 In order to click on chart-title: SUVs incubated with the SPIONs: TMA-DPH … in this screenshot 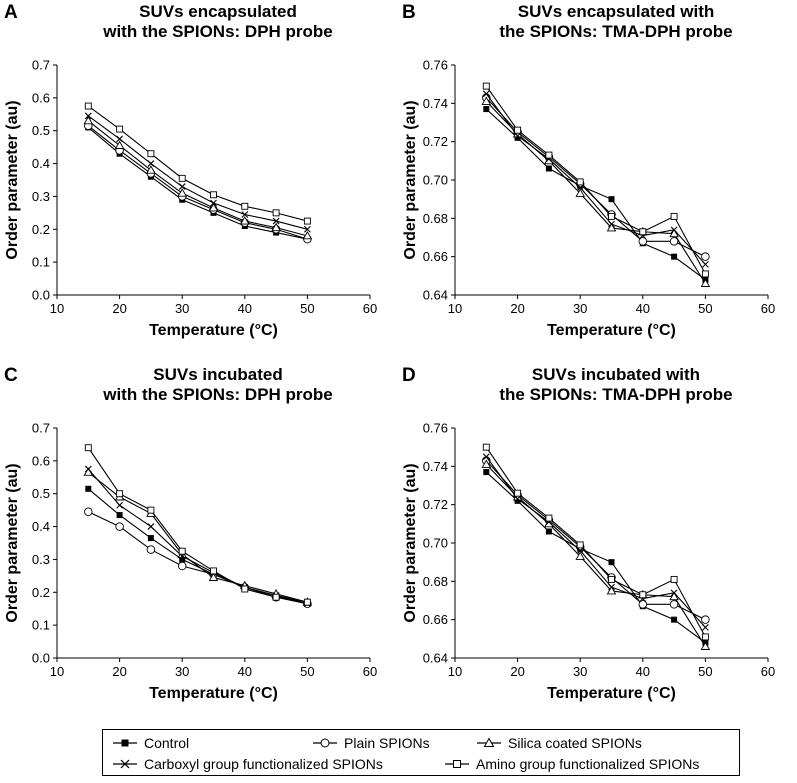, I will do `click(616, 385)`.